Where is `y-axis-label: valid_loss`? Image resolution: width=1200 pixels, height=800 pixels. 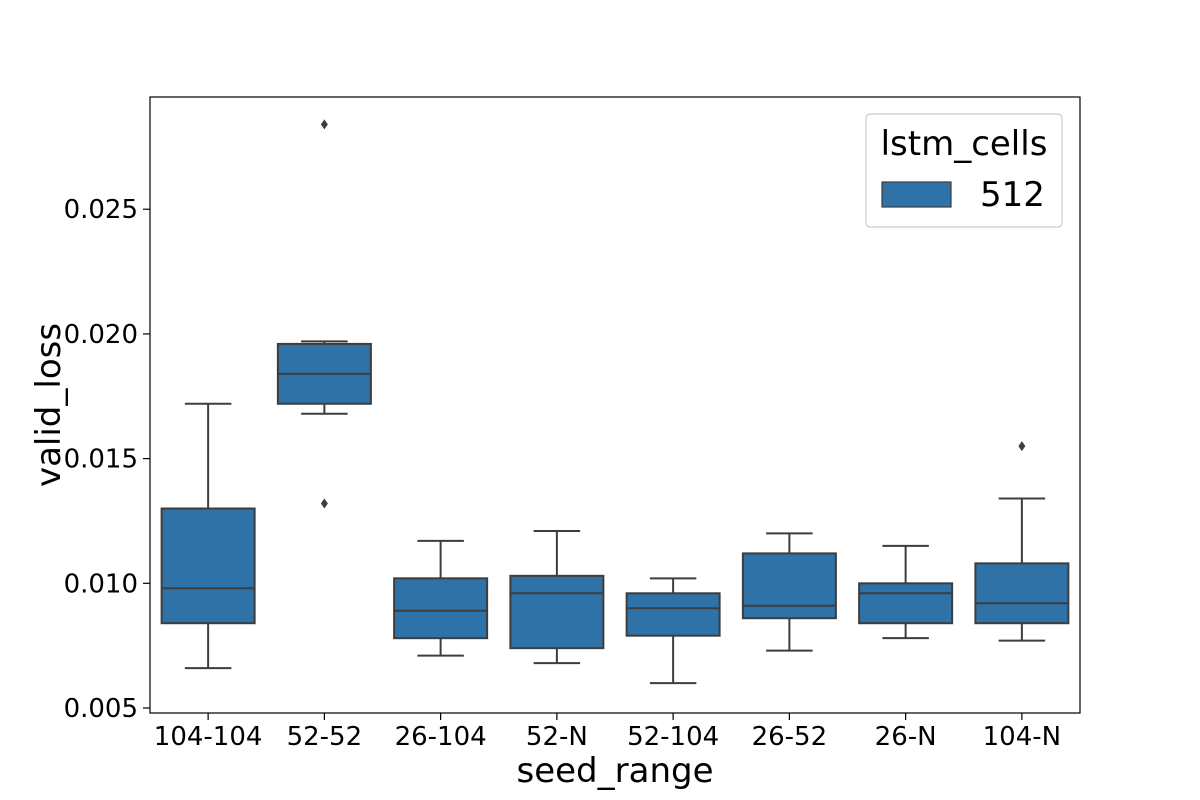
y-axis-label: valid_loss is located at coordinates (49, 405).